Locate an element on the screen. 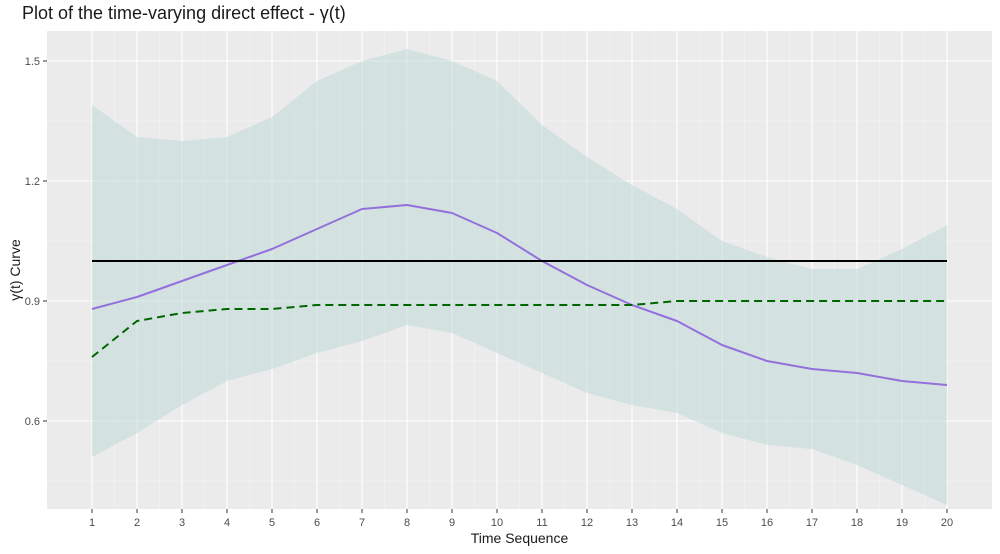 The height and width of the screenshot is (554, 1000). x-tick-label: 6 is located at coordinates (317, 523).